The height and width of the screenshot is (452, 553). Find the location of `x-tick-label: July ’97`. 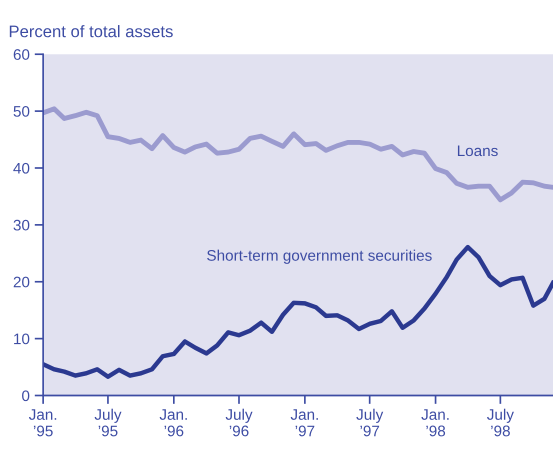

x-tick-label: July ’97 is located at coordinates (370, 422).